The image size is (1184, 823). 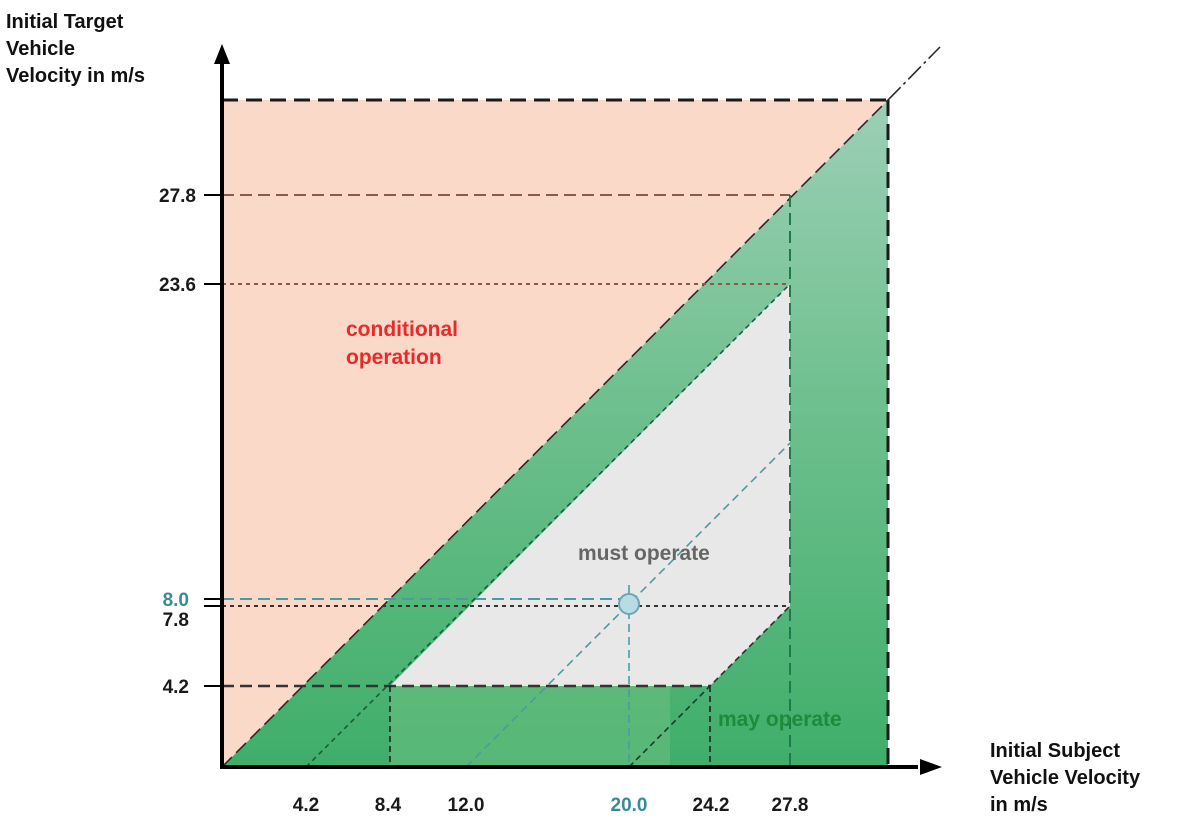 I want to click on y-tick-label: 27.8, so click(x=177, y=196).